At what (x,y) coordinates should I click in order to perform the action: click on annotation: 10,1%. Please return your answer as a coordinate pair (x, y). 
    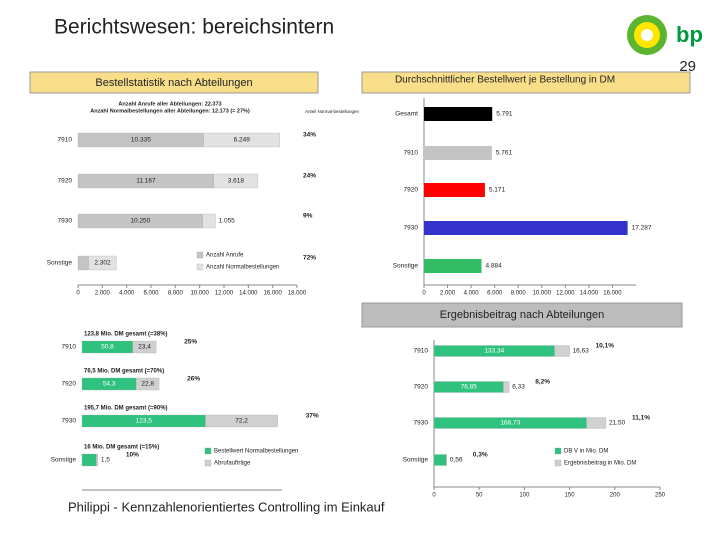
    Looking at the image, I should click on (605, 346).